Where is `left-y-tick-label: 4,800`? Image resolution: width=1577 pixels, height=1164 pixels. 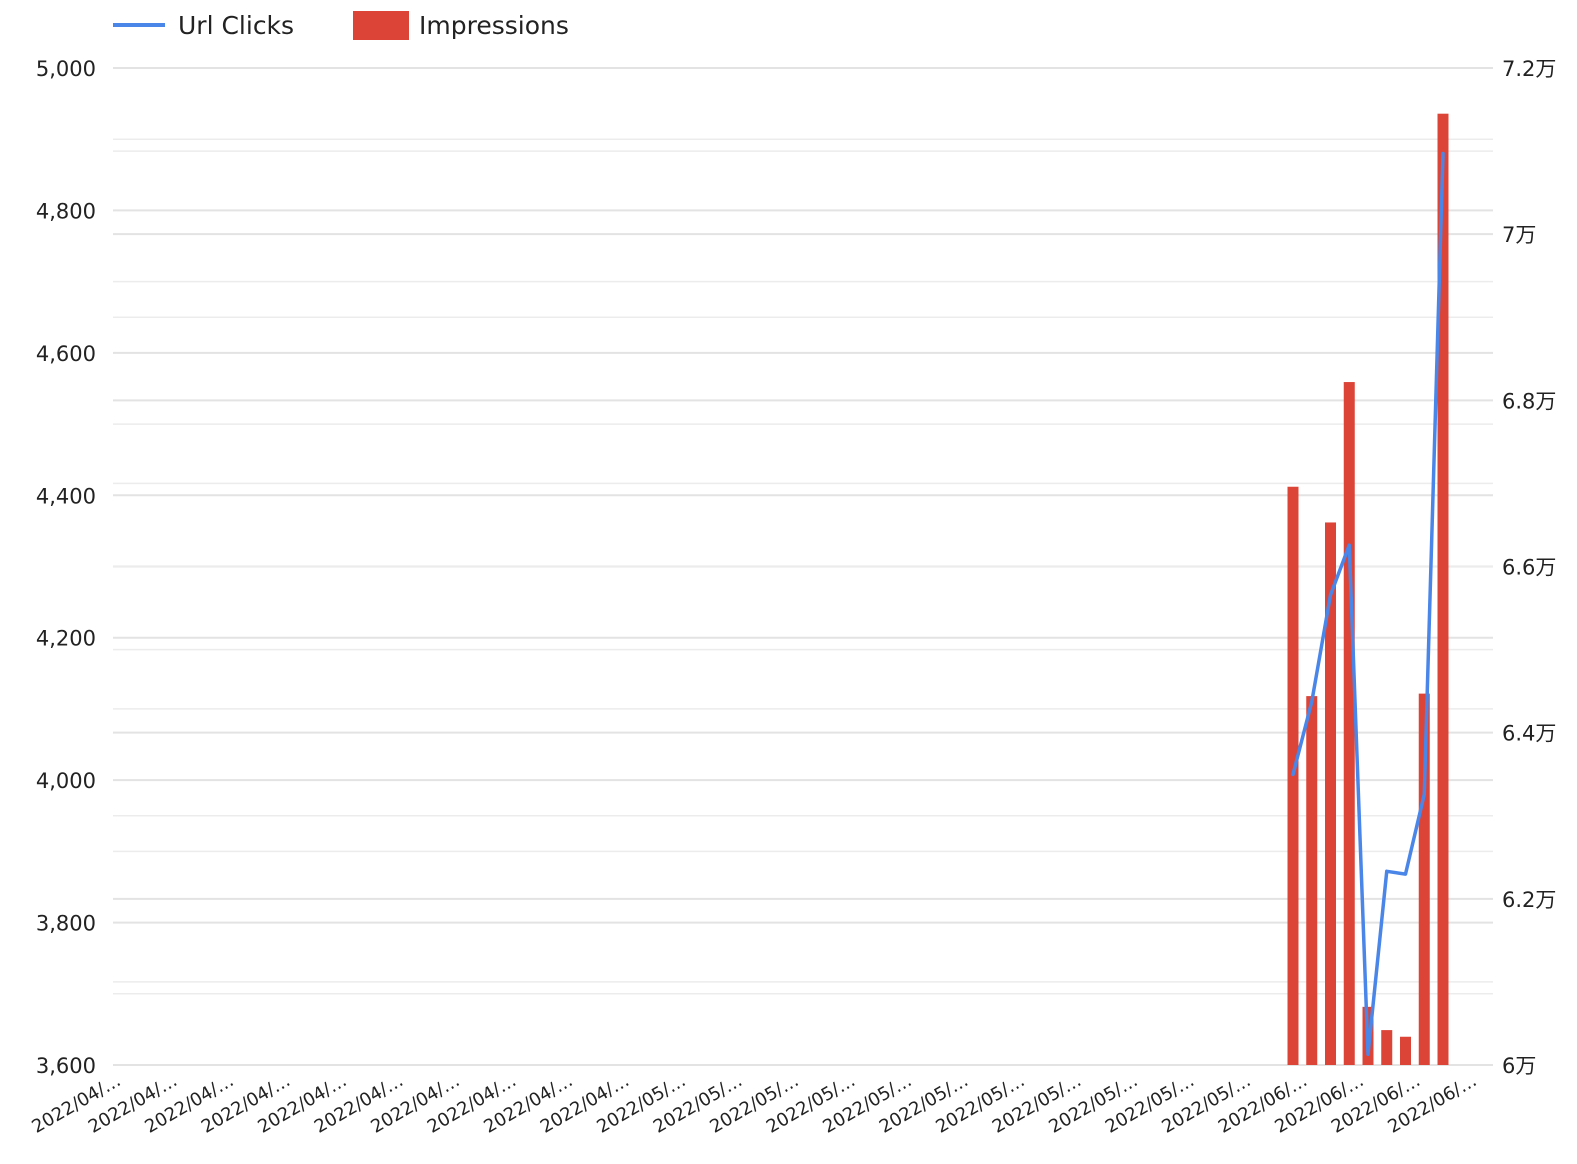 left-y-tick-label: 4,800 is located at coordinates (66, 211).